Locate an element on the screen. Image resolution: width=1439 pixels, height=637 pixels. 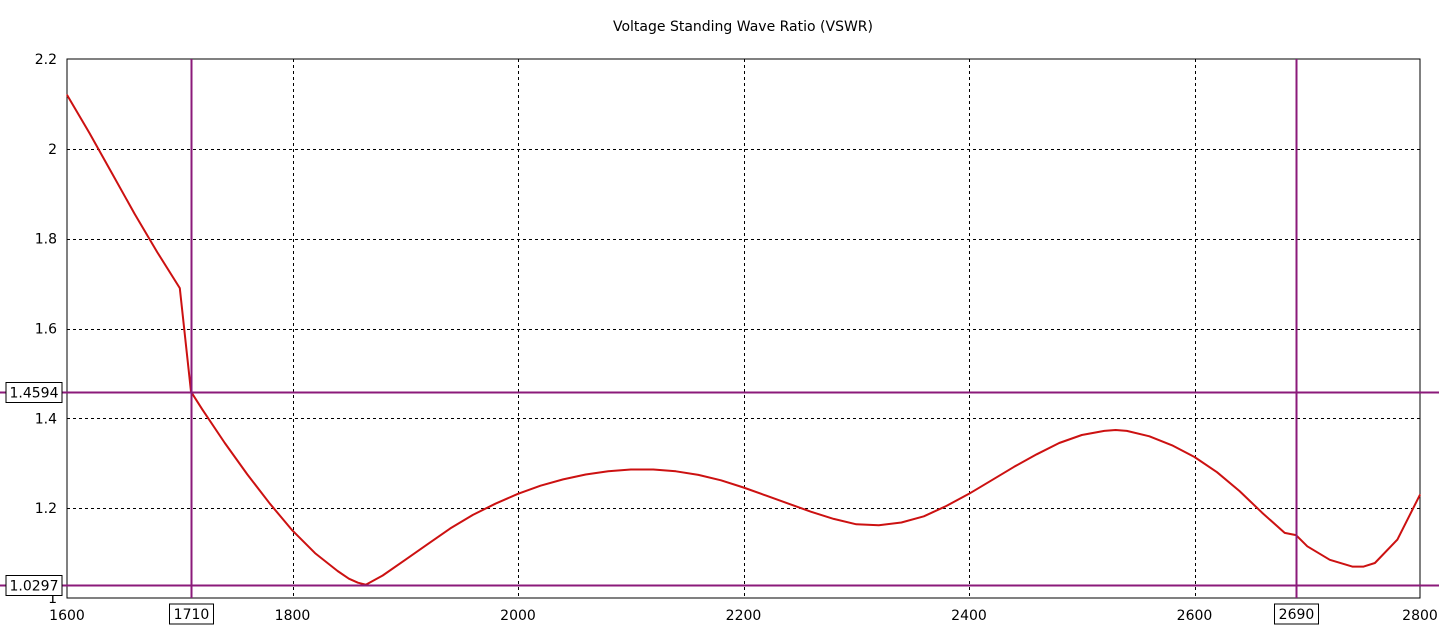
x-tick-label: 2200 is located at coordinates (744, 616).